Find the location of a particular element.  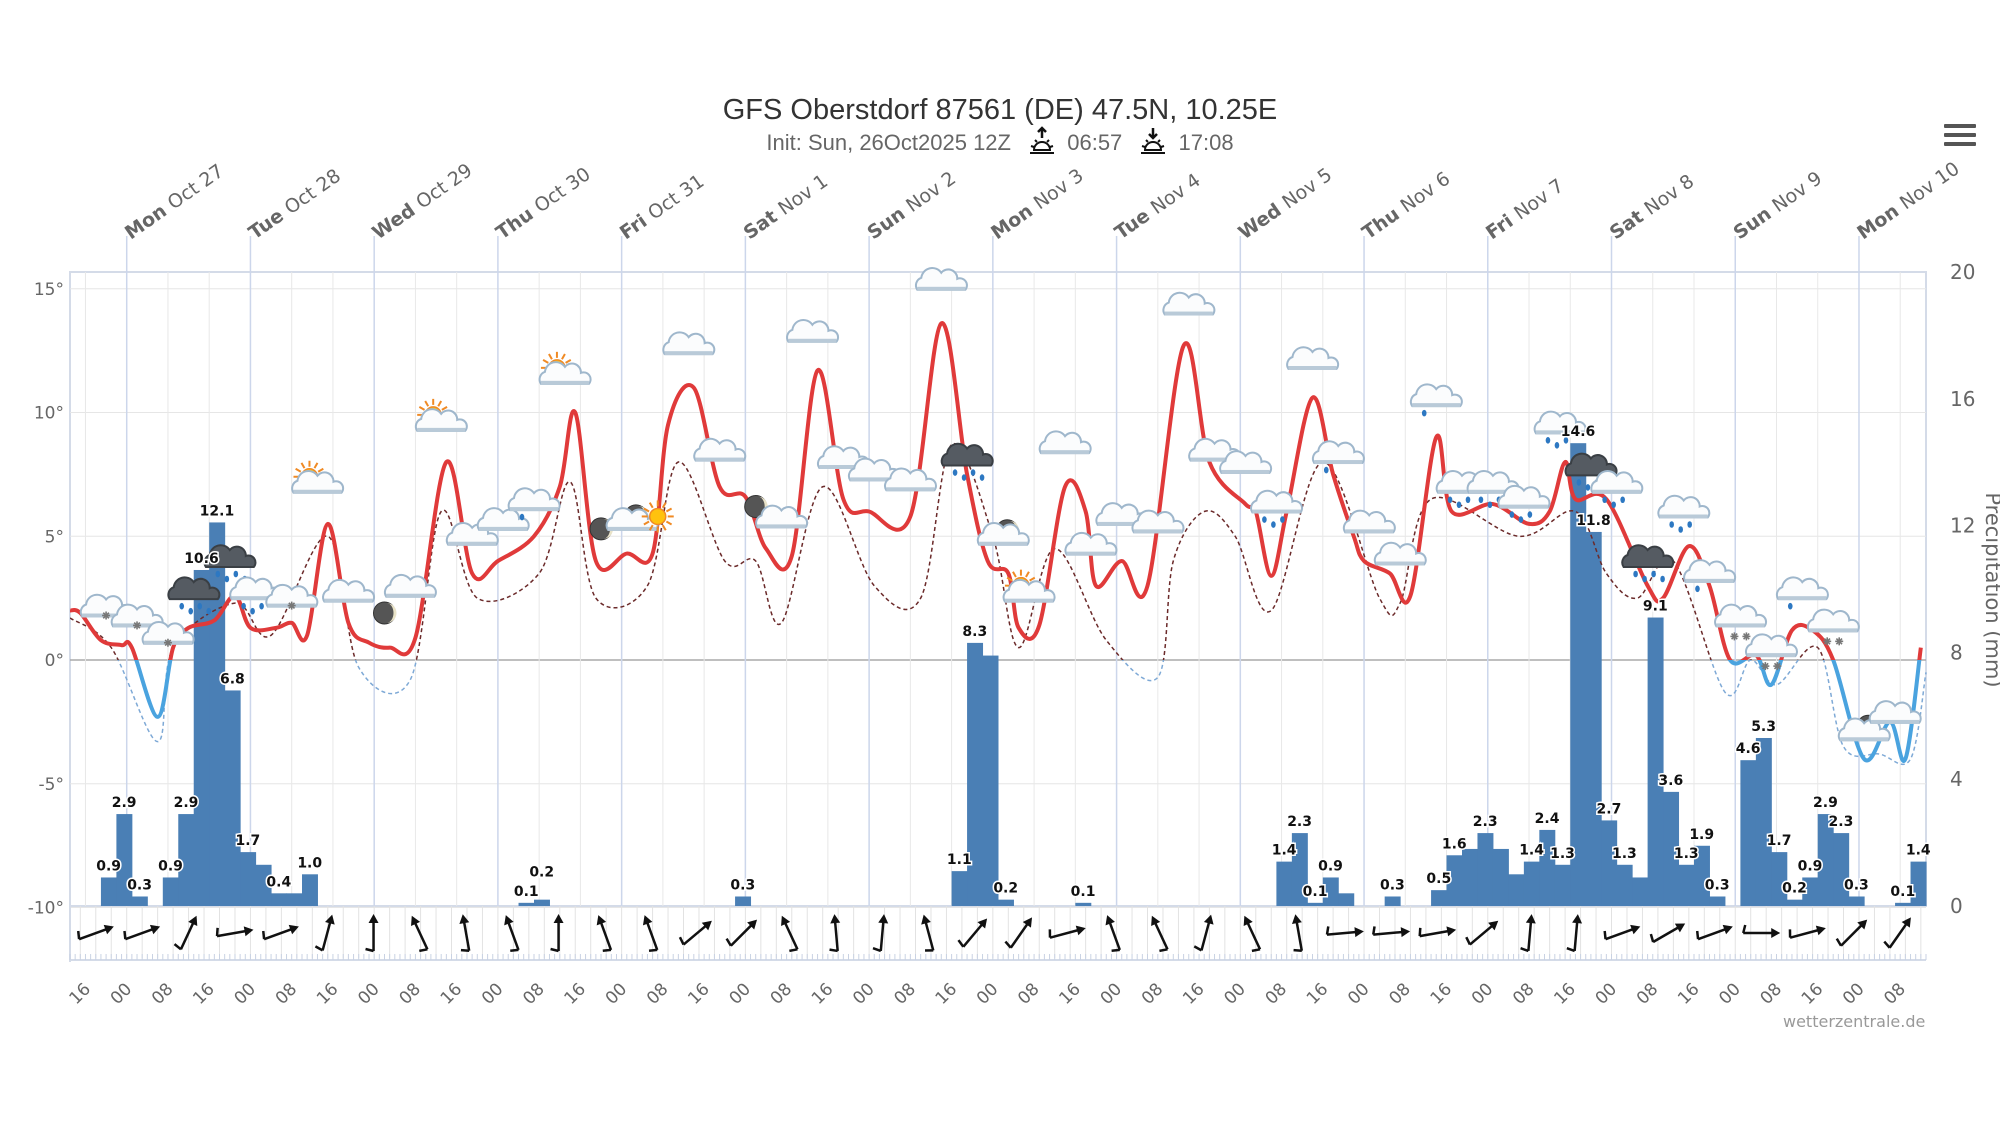

sun-icon is located at coordinates (657, 516).